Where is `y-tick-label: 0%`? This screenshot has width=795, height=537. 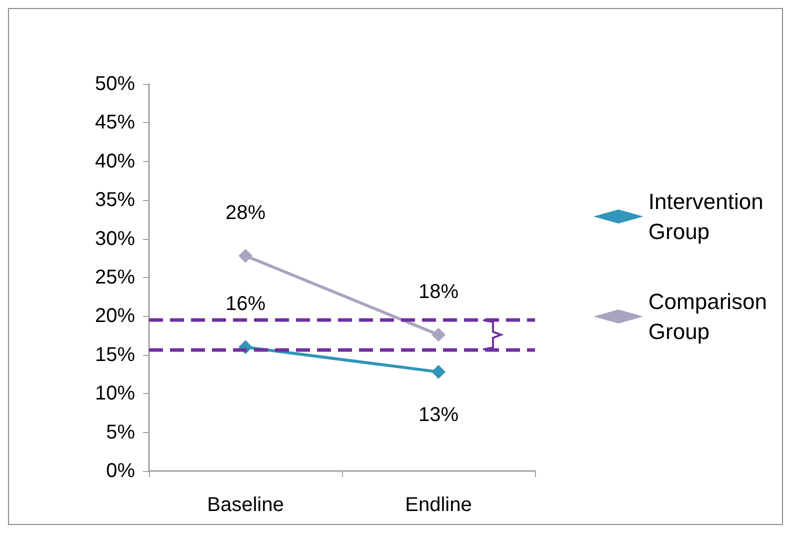 y-tick-label: 0% is located at coordinates (121, 471).